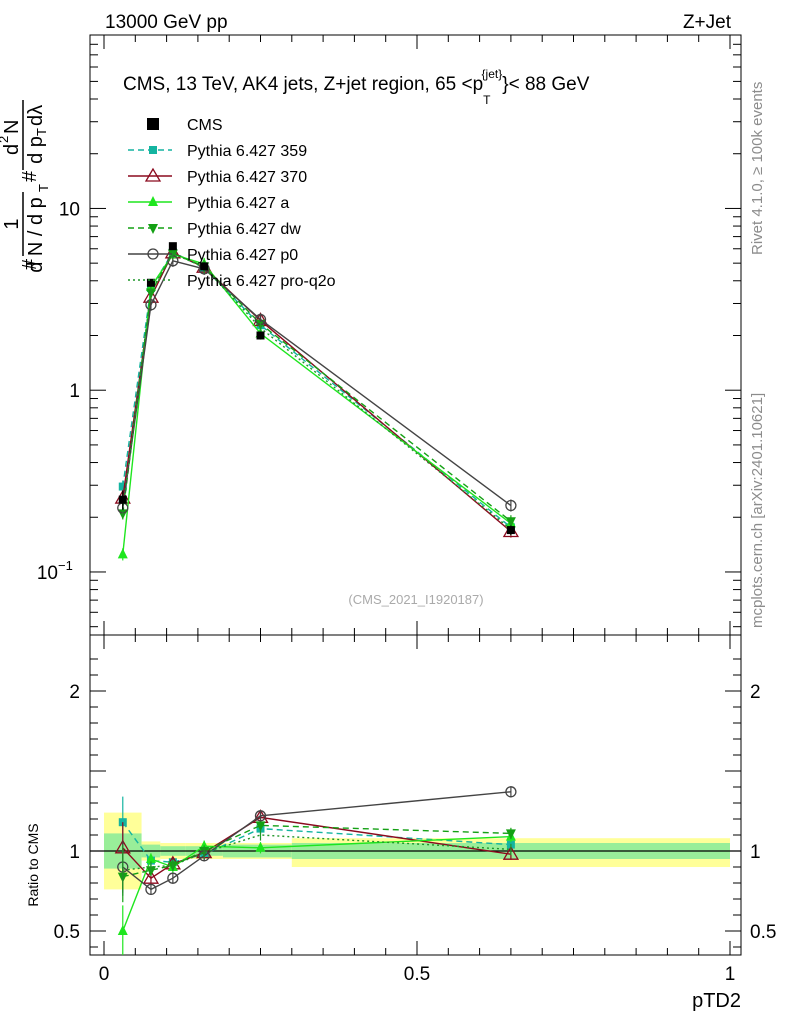 The width and height of the screenshot is (786, 1024). I want to click on ratio-y-tick-label: 2, so click(74, 692).